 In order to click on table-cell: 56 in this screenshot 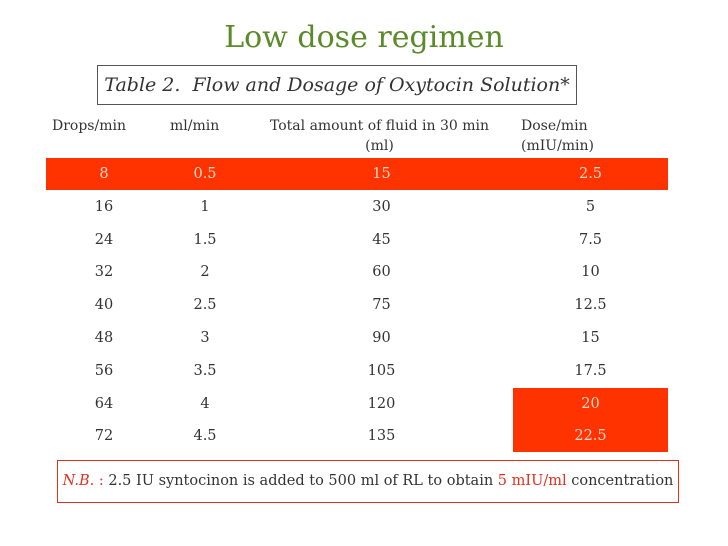, I will do `click(104, 370)`.